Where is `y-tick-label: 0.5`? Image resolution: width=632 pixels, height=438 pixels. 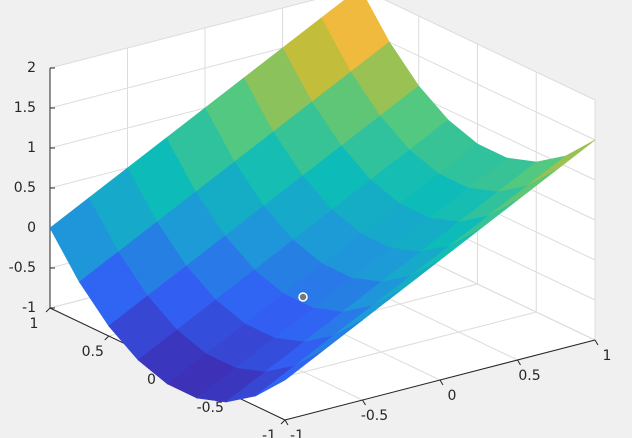
y-tick-label: 0.5 is located at coordinates (93, 352).